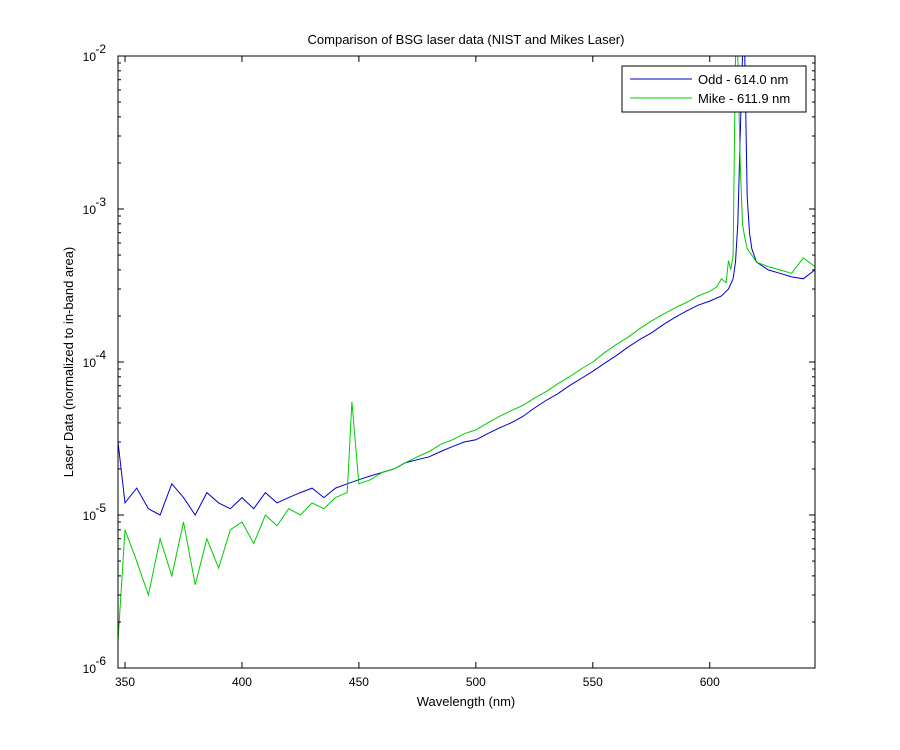  I want to click on x-axis-label: Wavelength (nm), so click(466, 701).